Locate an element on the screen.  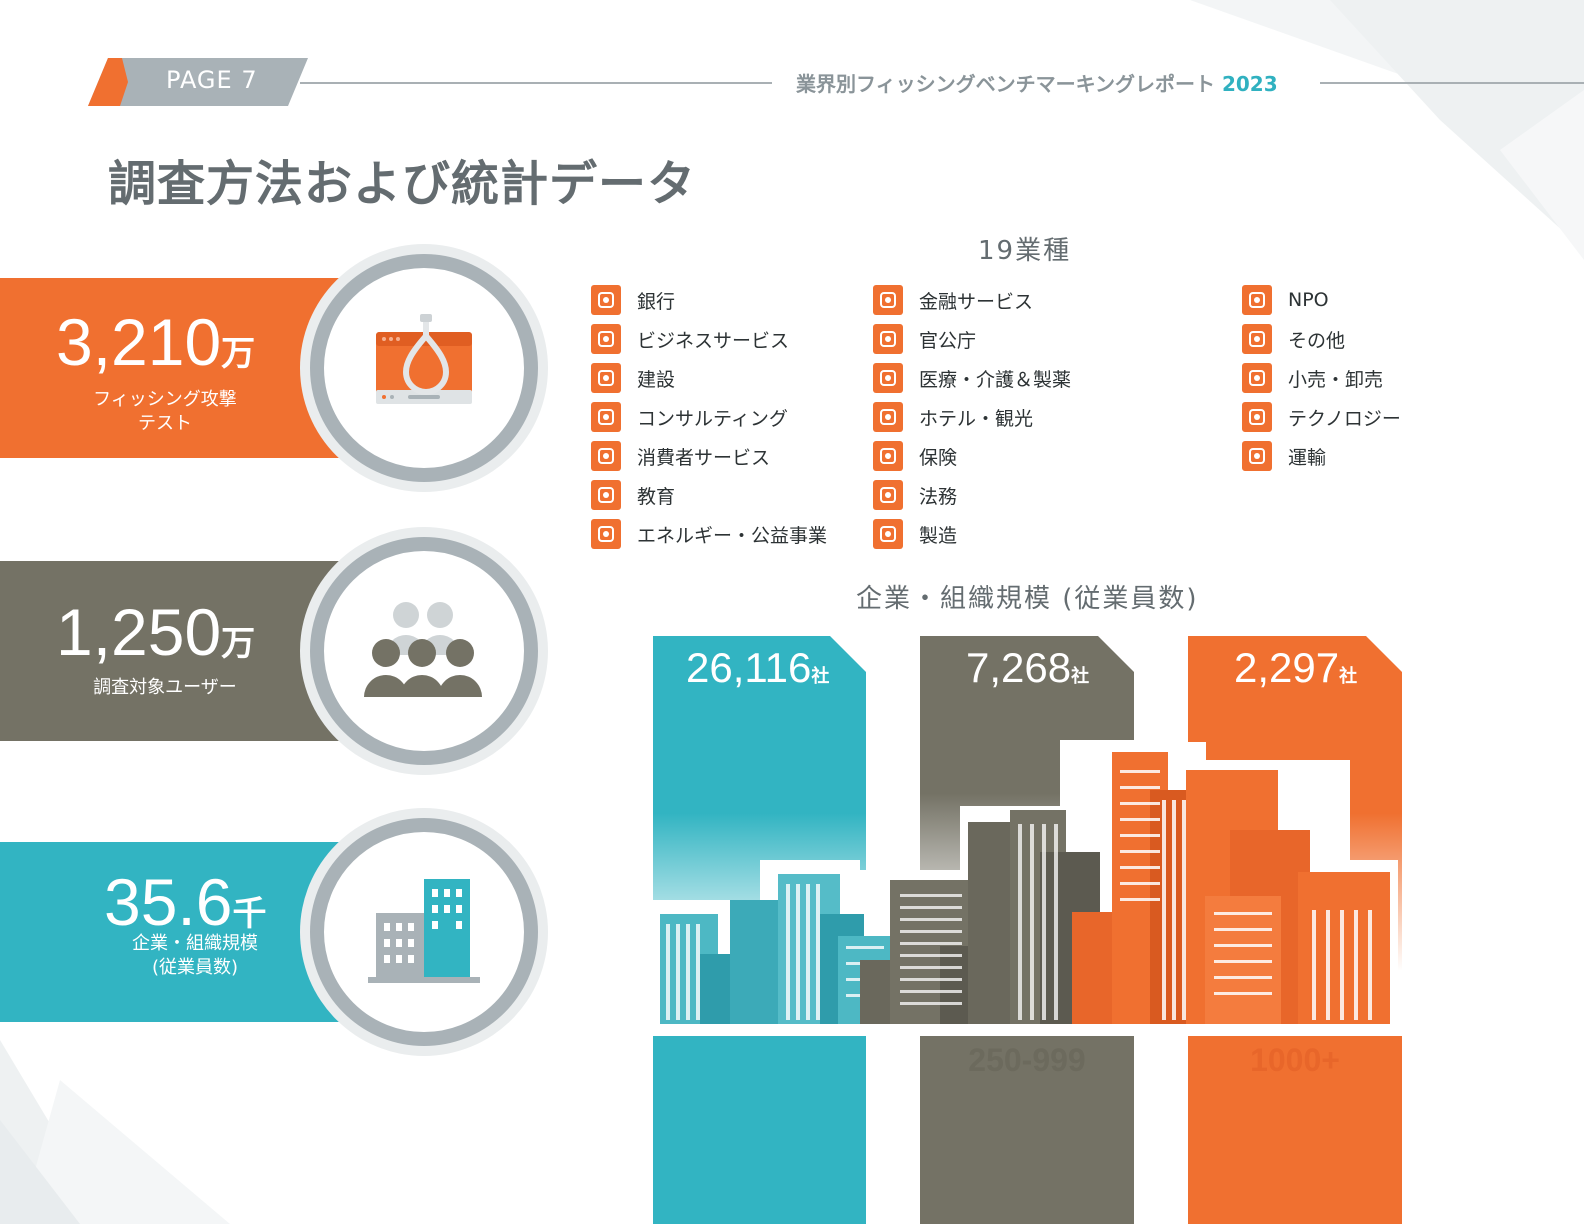
industries-heading: 19業種 is located at coordinates (1025, 251).